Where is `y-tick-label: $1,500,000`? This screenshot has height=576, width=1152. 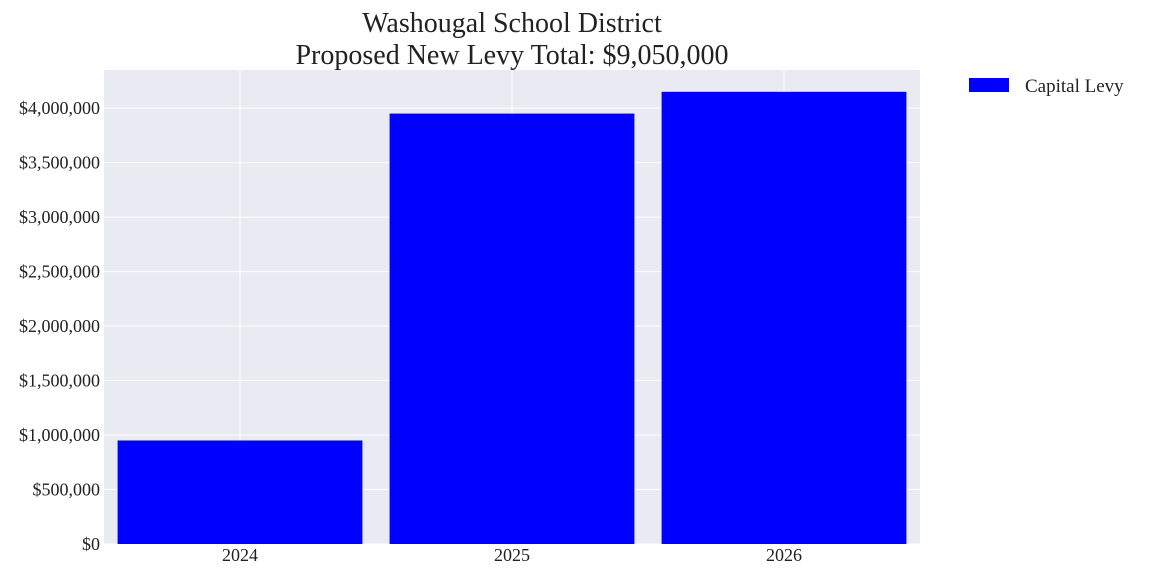 y-tick-label: $1,500,000 is located at coordinates (59, 381).